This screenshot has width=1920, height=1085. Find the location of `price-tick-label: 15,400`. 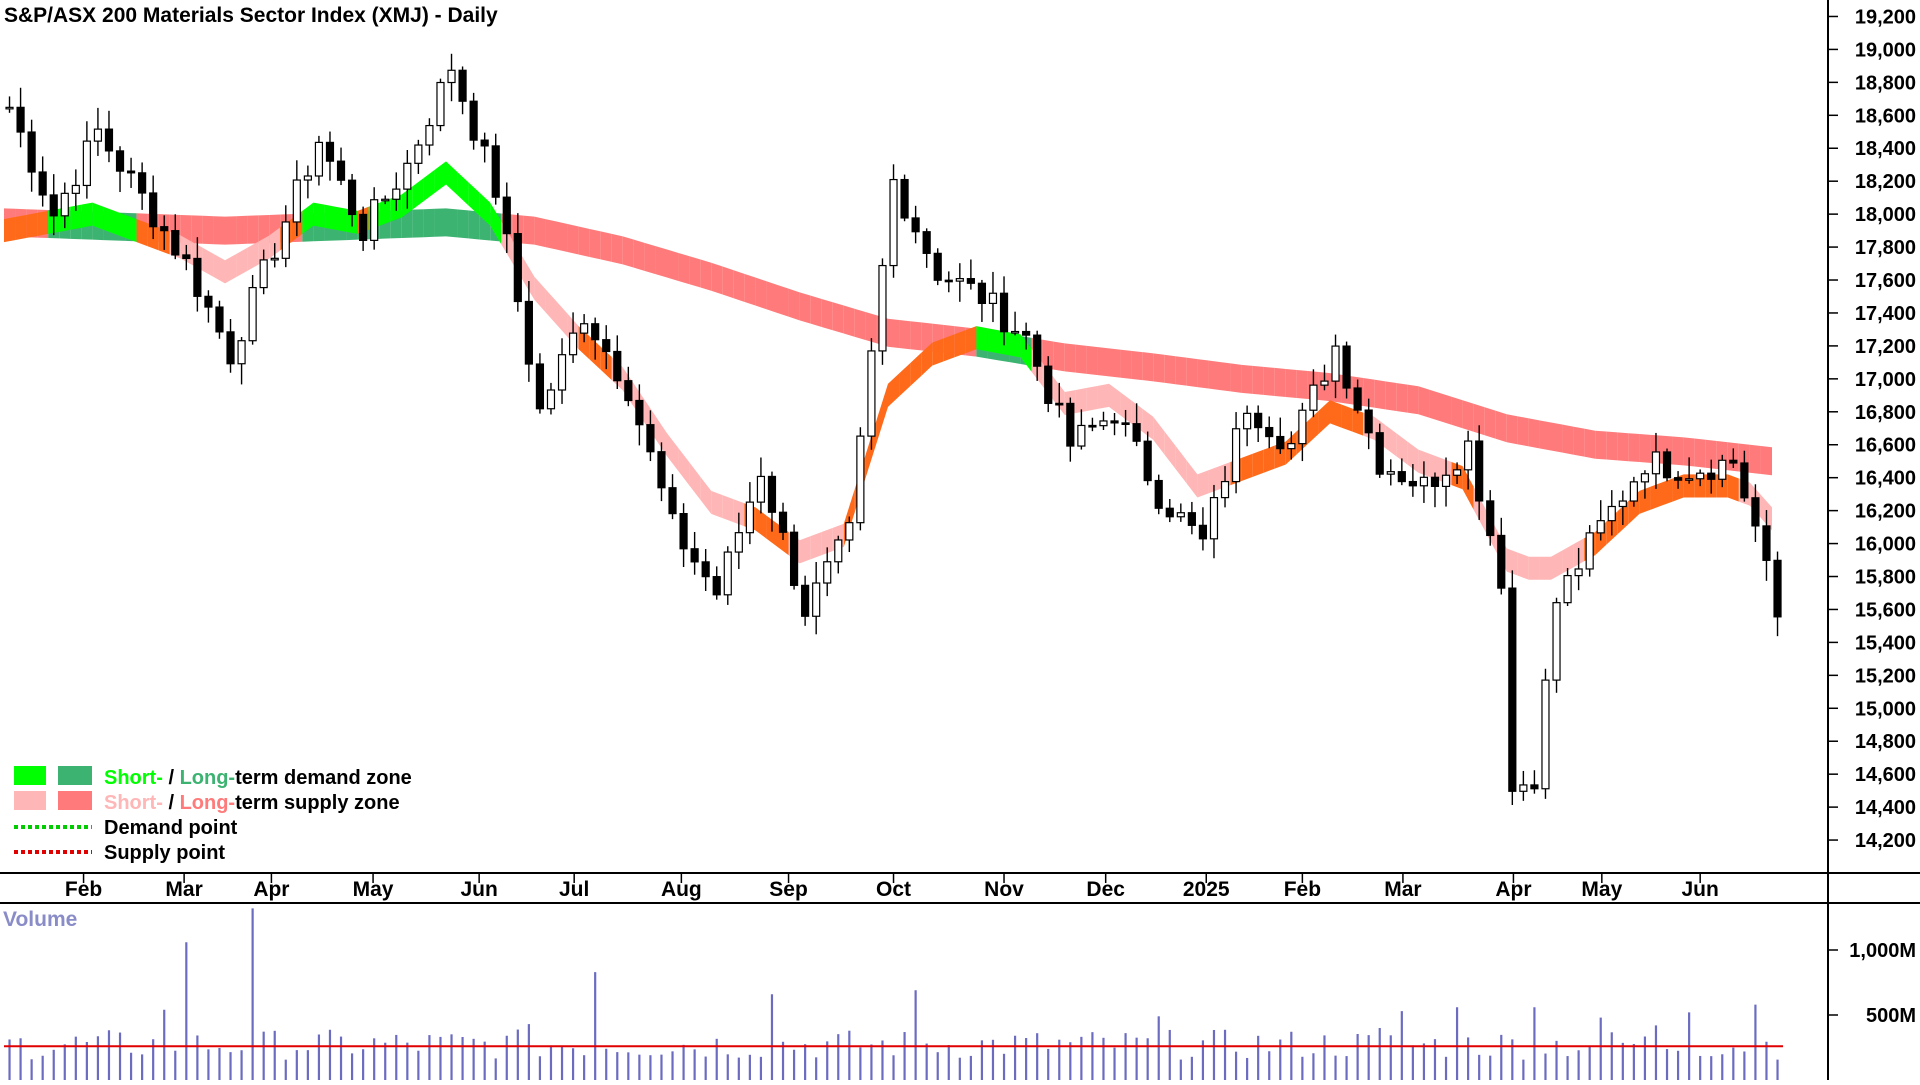

price-tick-label: 15,400 is located at coordinates (1885, 643).